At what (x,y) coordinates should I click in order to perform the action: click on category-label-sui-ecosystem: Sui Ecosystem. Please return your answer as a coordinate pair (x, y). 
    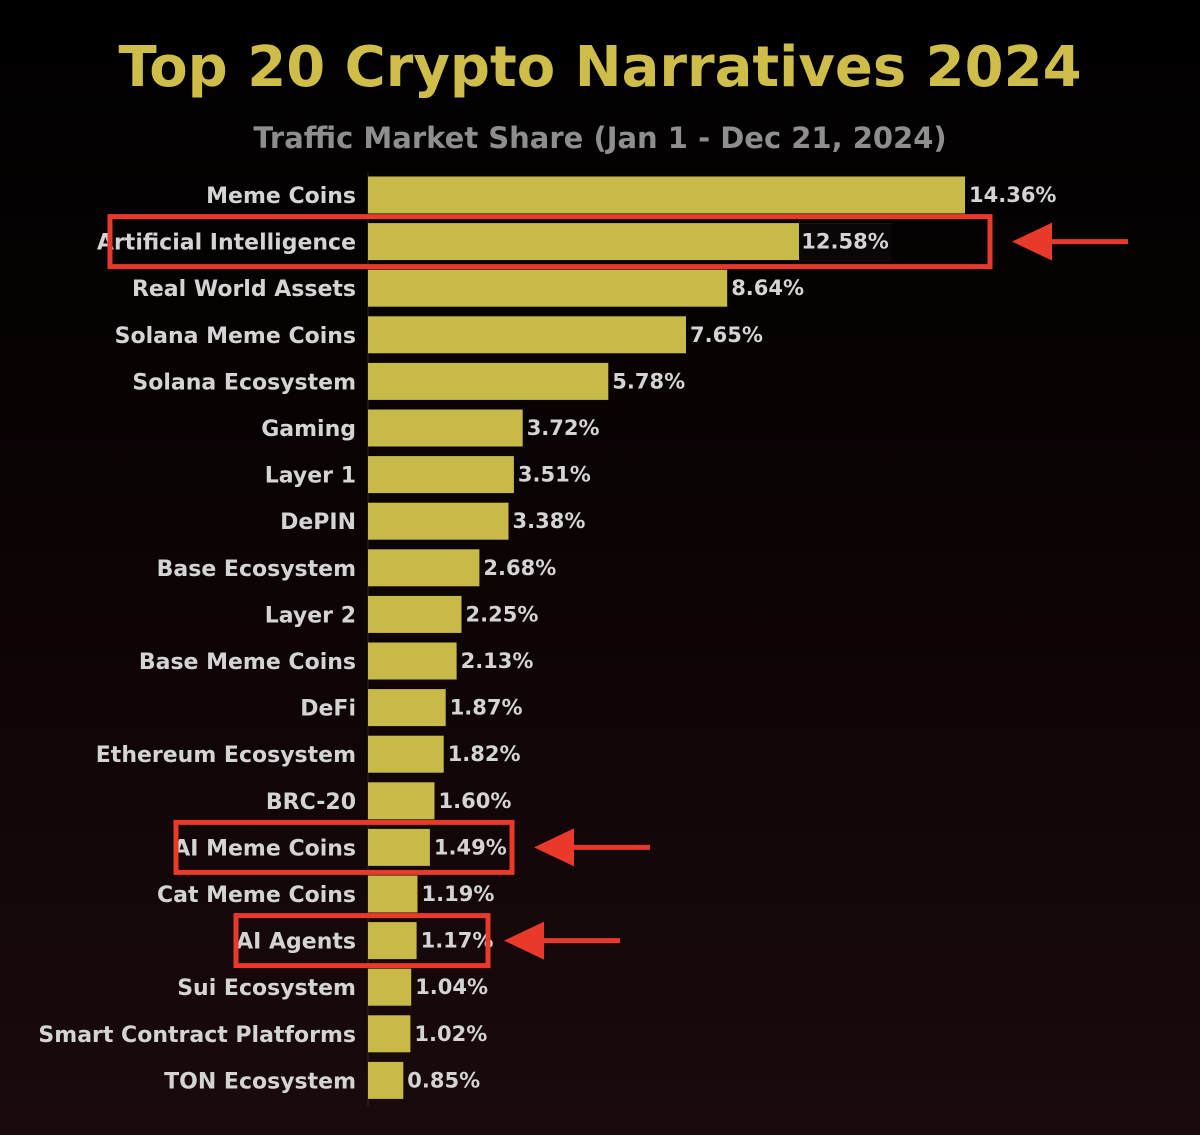
    Looking at the image, I should click on (266, 988).